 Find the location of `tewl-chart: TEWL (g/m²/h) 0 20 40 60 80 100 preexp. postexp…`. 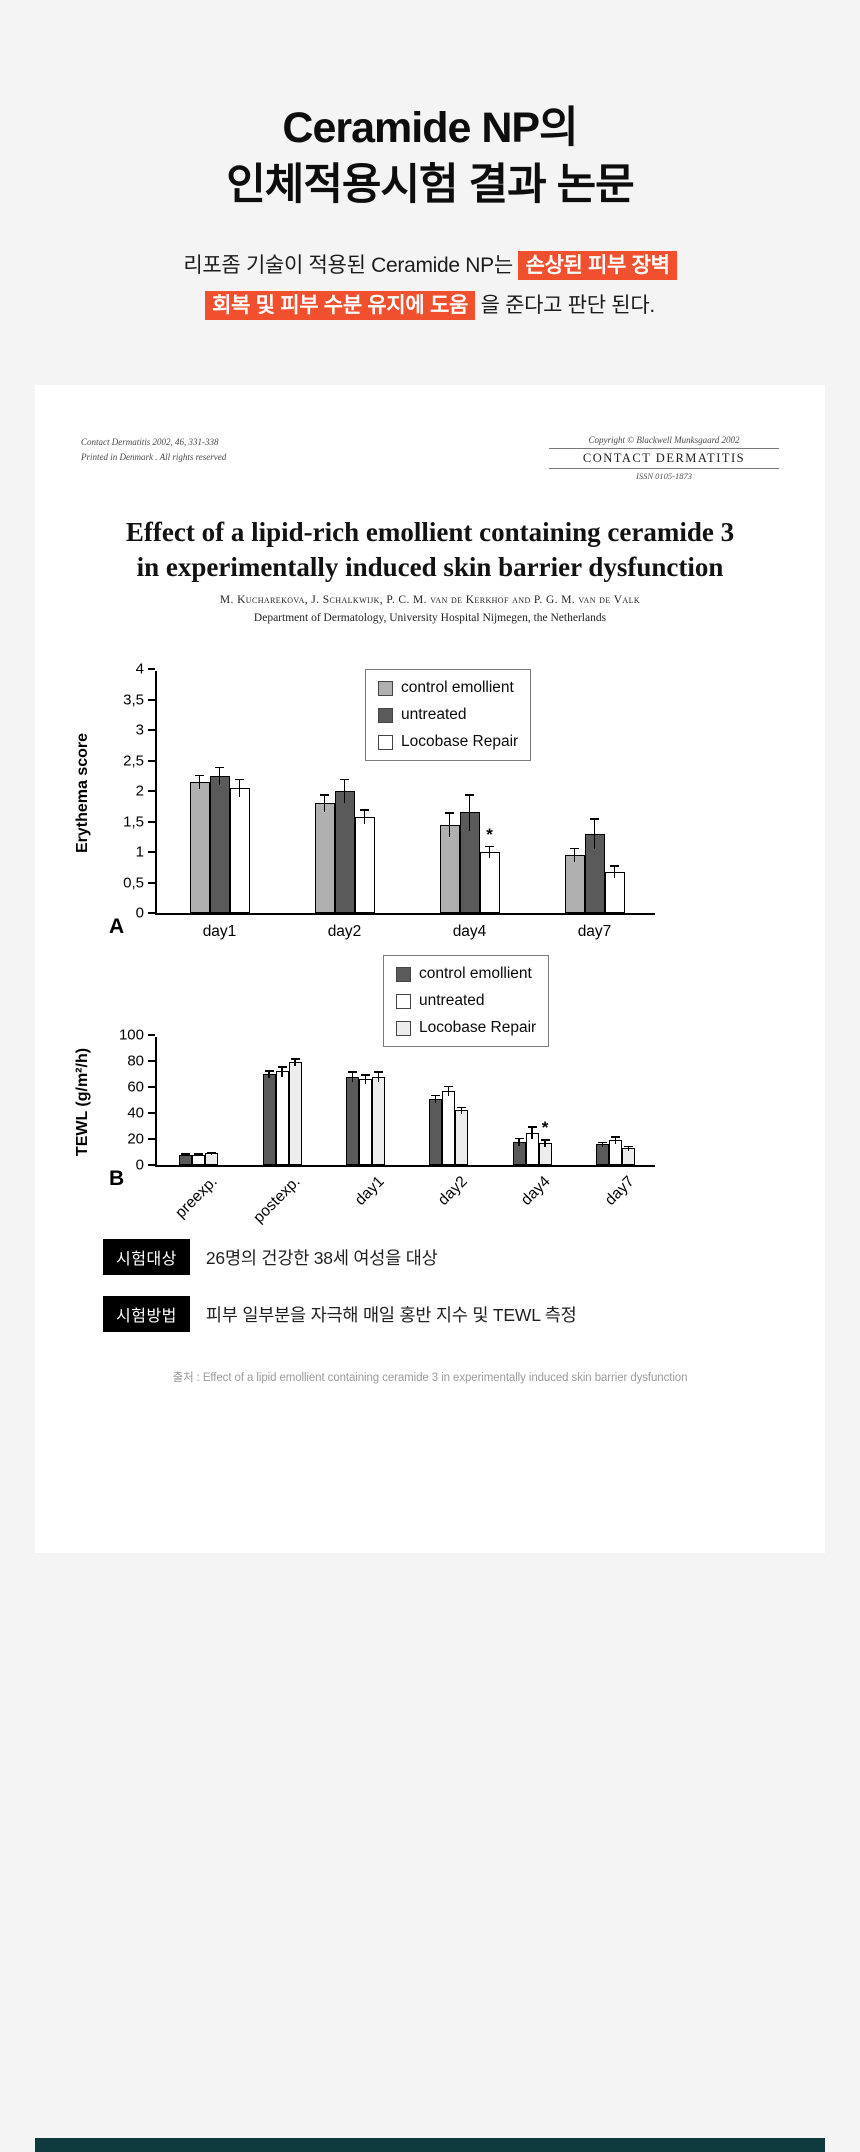

tewl-chart: TEWL (g/m²/h) 0 20 40 60 80 100 preexp. postexp… is located at coordinates (415, 1105).